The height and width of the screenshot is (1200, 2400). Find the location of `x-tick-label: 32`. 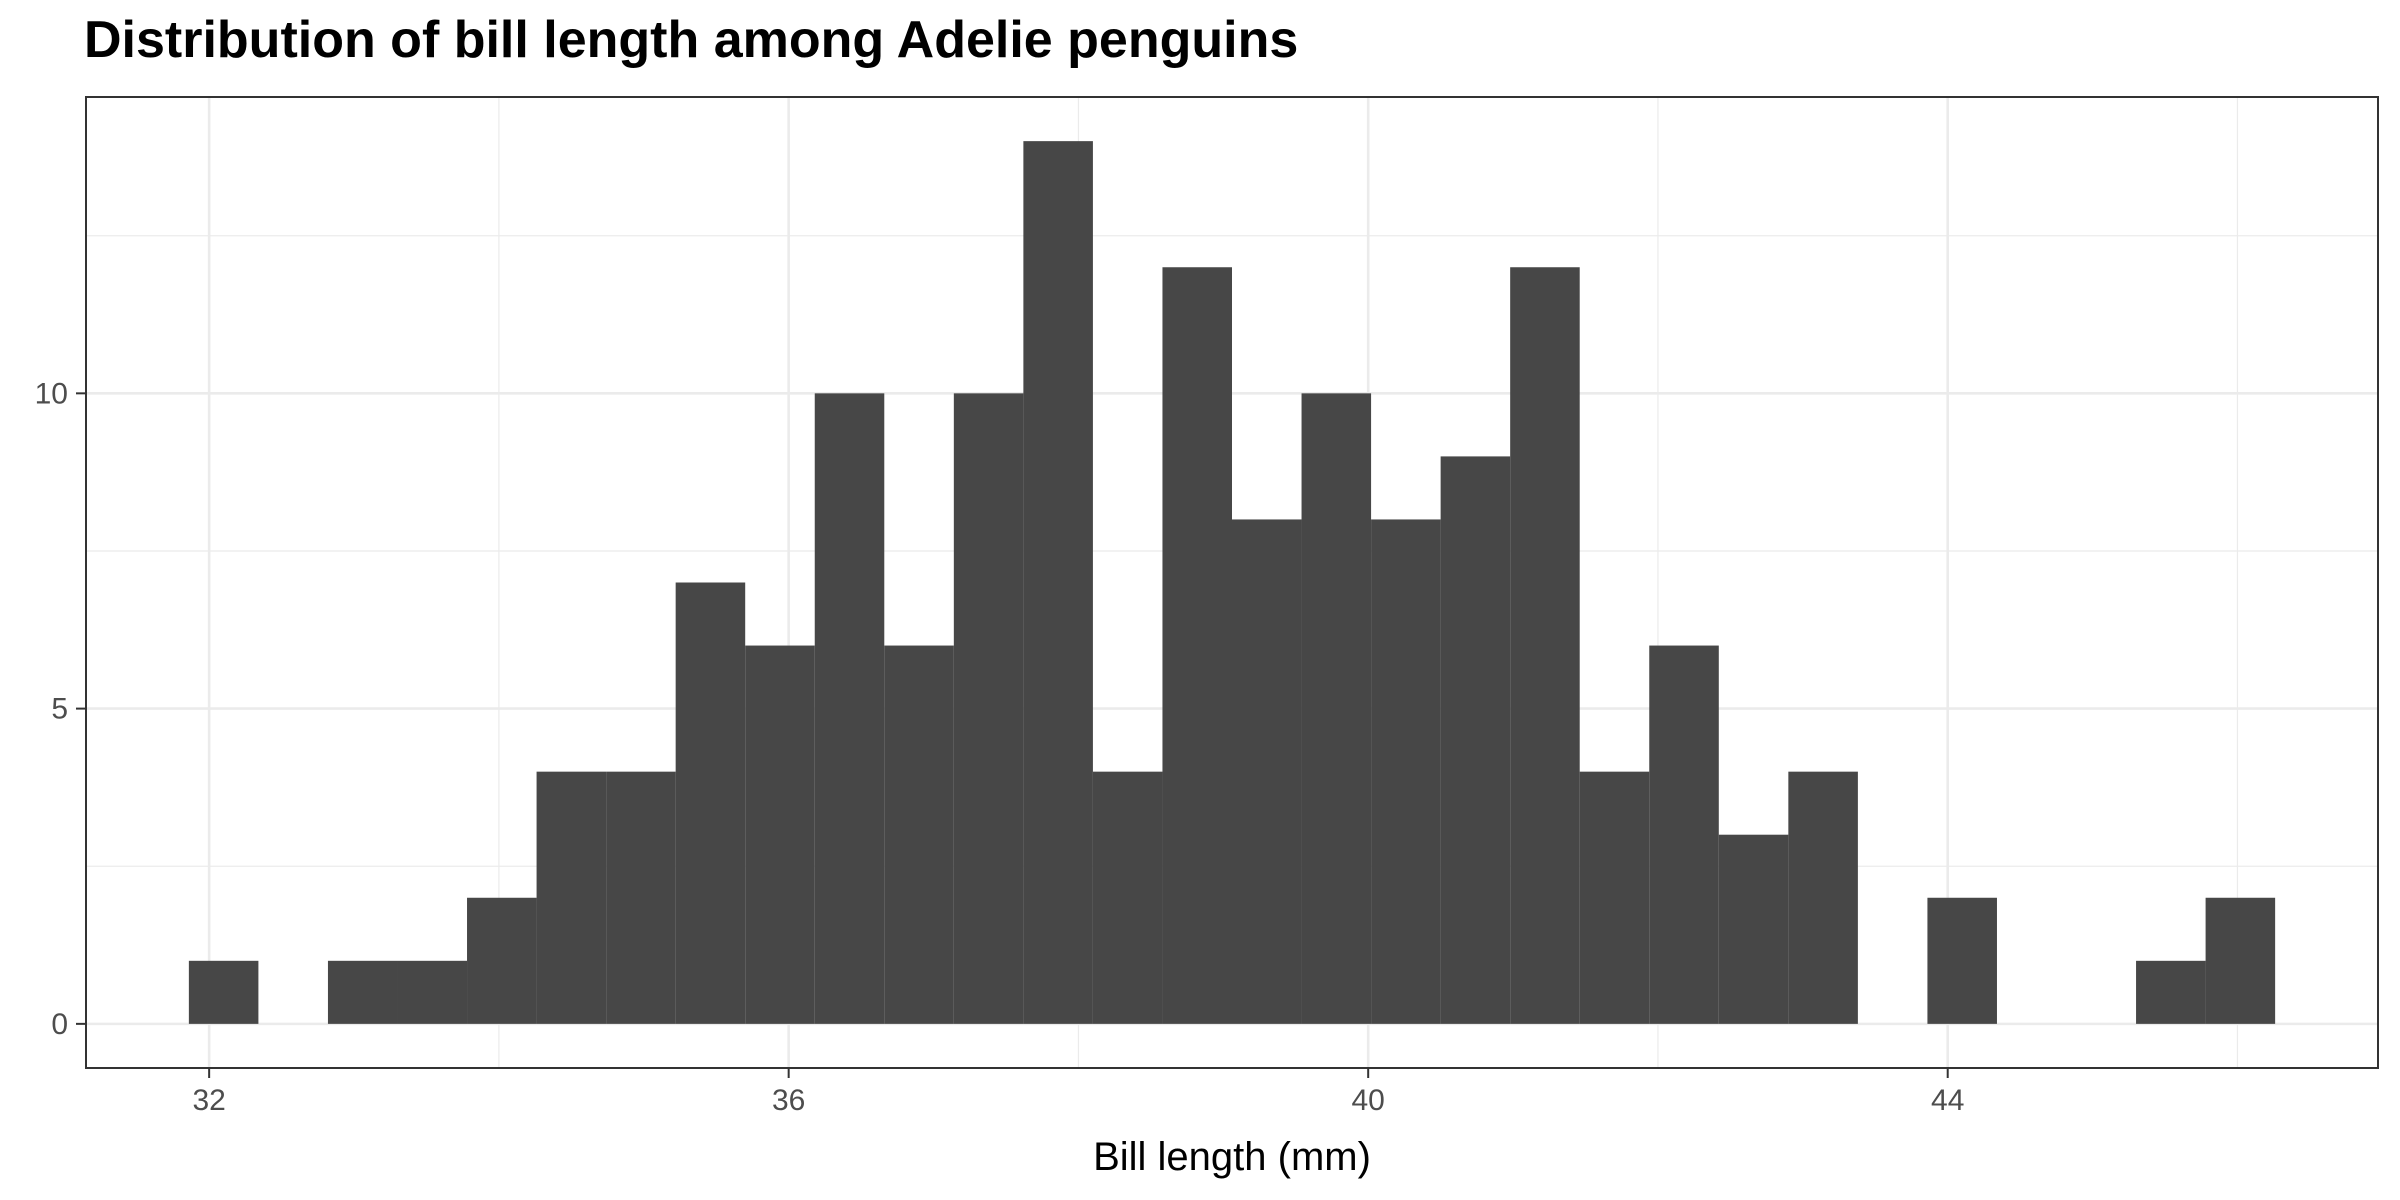

x-tick-label: 32 is located at coordinates (208, 1100).